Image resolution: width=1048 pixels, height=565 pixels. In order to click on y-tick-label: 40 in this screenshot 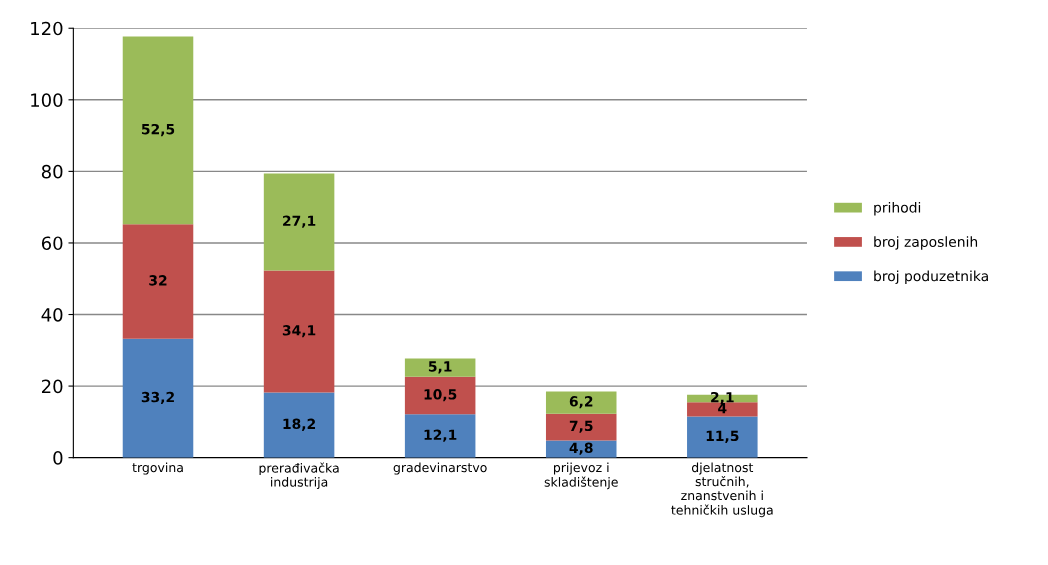, I will do `click(52, 314)`.